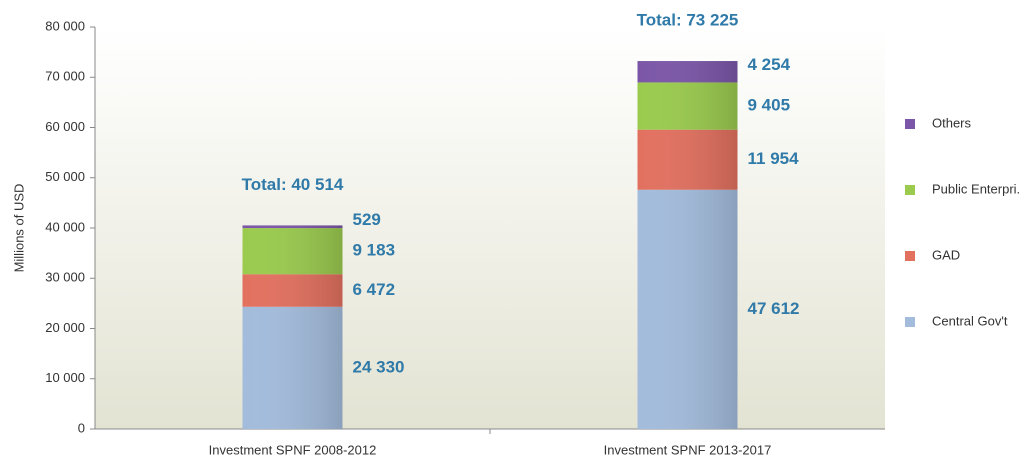 This screenshot has height=467, width=1035. What do you see at coordinates (65, 377) in the screenshot?
I see `y-tick-label: 10 000` at bounding box center [65, 377].